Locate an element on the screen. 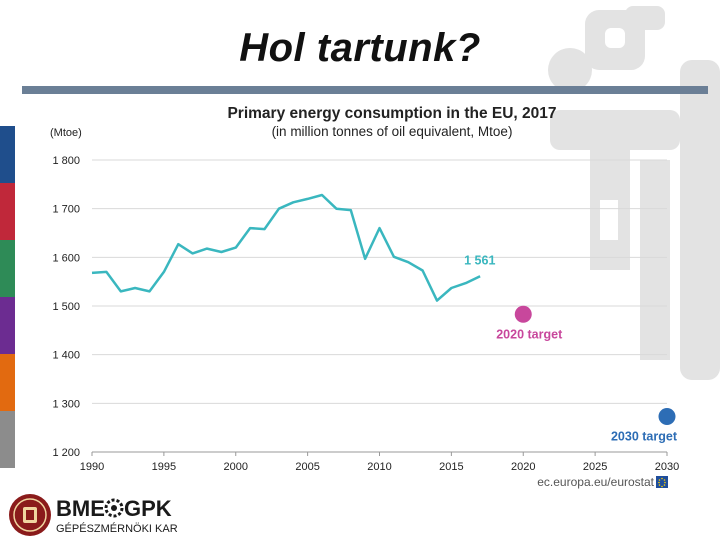 The width and height of the screenshot is (720, 540). y-tick-label: 1 800 is located at coordinates (66, 161).